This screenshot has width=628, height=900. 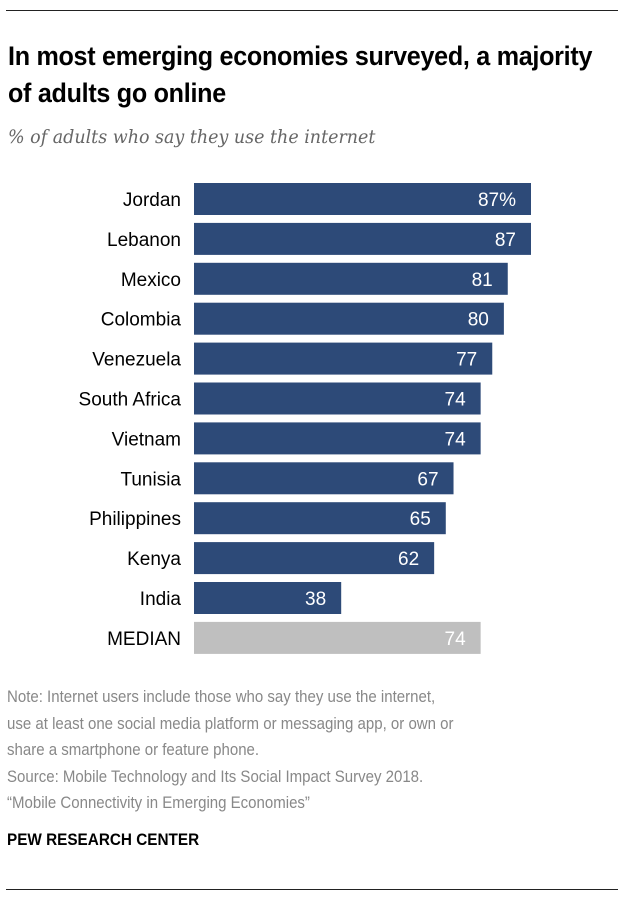 What do you see at coordinates (314, 558) in the screenshot?
I see `bar-kenya` at bounding box center [314, 558].